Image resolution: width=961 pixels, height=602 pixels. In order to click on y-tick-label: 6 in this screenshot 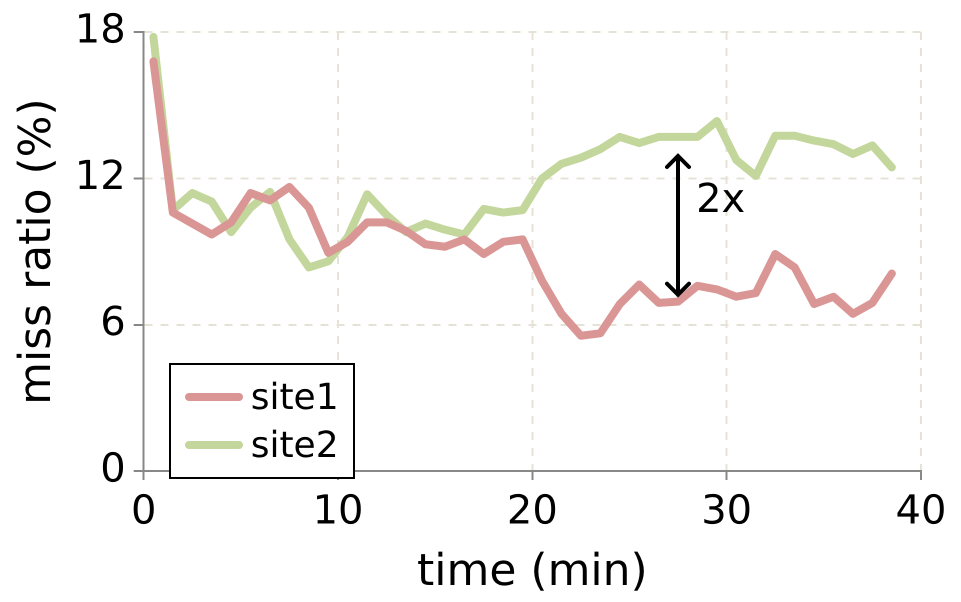, I will do `click(113, 322)`.